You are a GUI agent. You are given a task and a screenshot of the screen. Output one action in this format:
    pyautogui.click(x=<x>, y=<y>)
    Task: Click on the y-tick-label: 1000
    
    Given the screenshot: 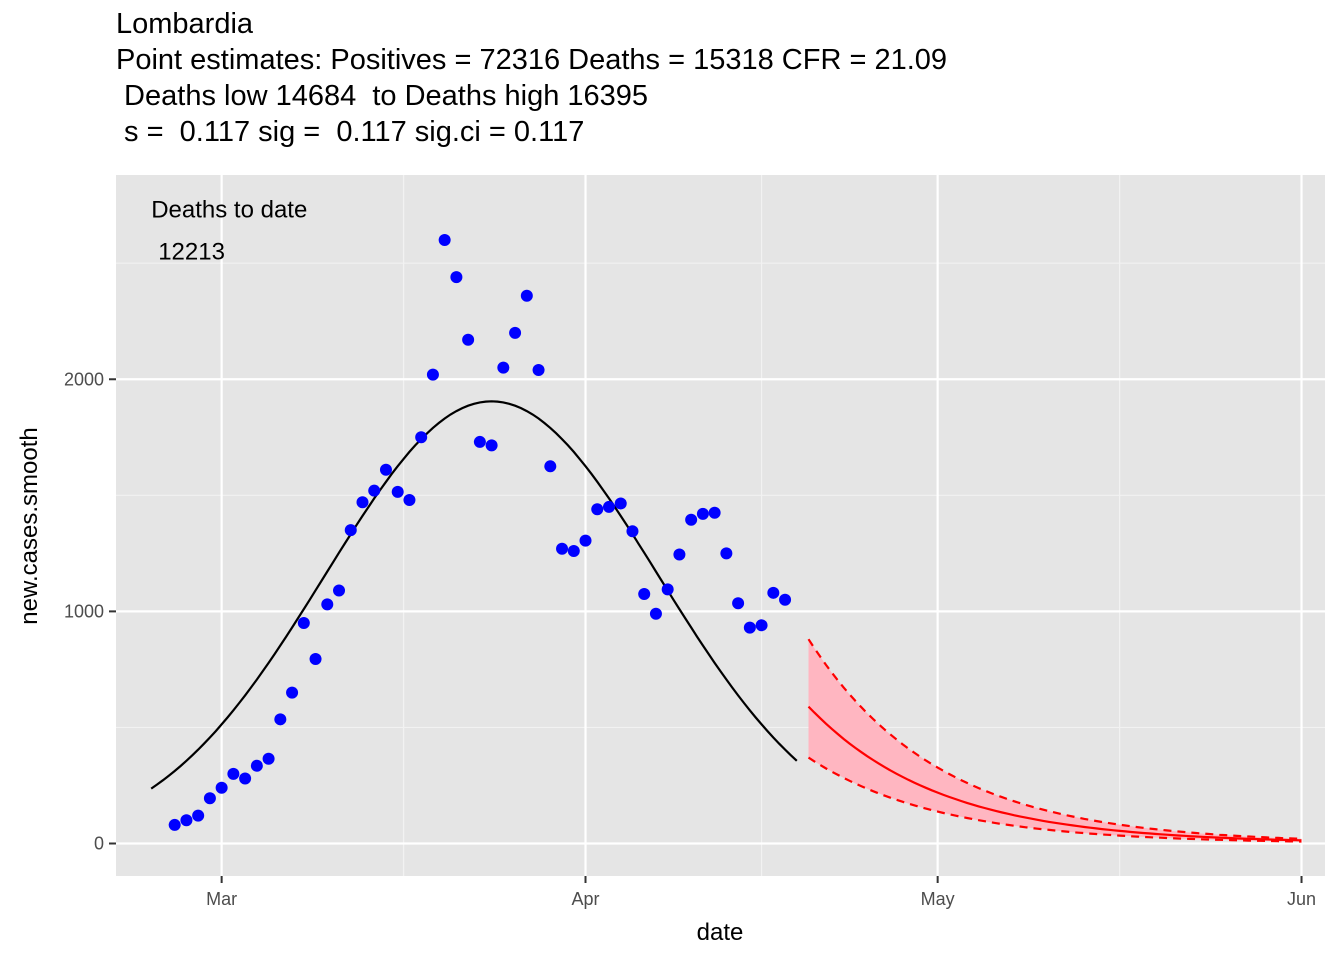 What is the action you would take?
    pyautogui.click(x=84, y=611)
    